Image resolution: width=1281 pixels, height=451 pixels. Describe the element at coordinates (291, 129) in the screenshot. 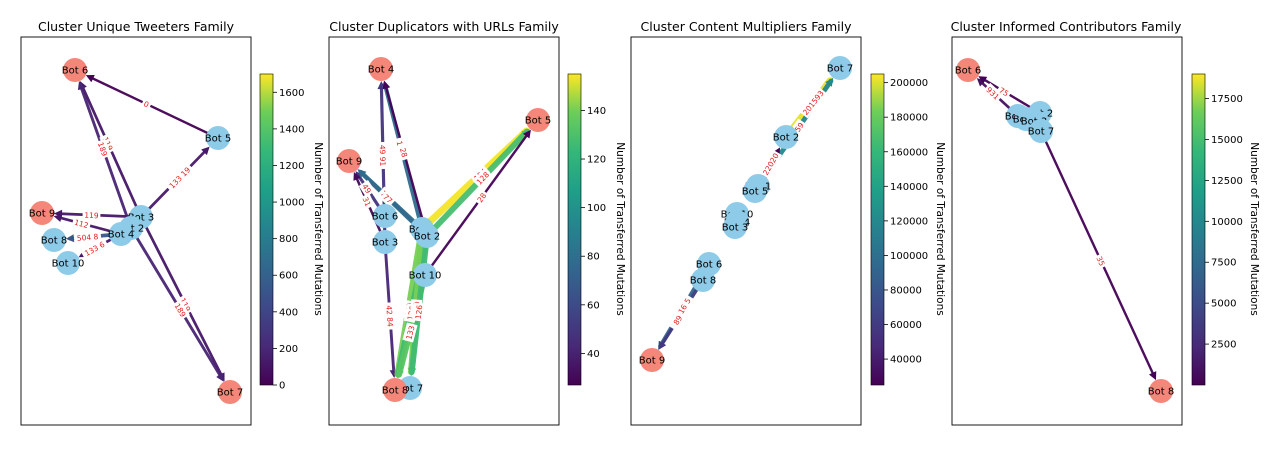

I see `colorbar-tick-label: 1400` at that location.